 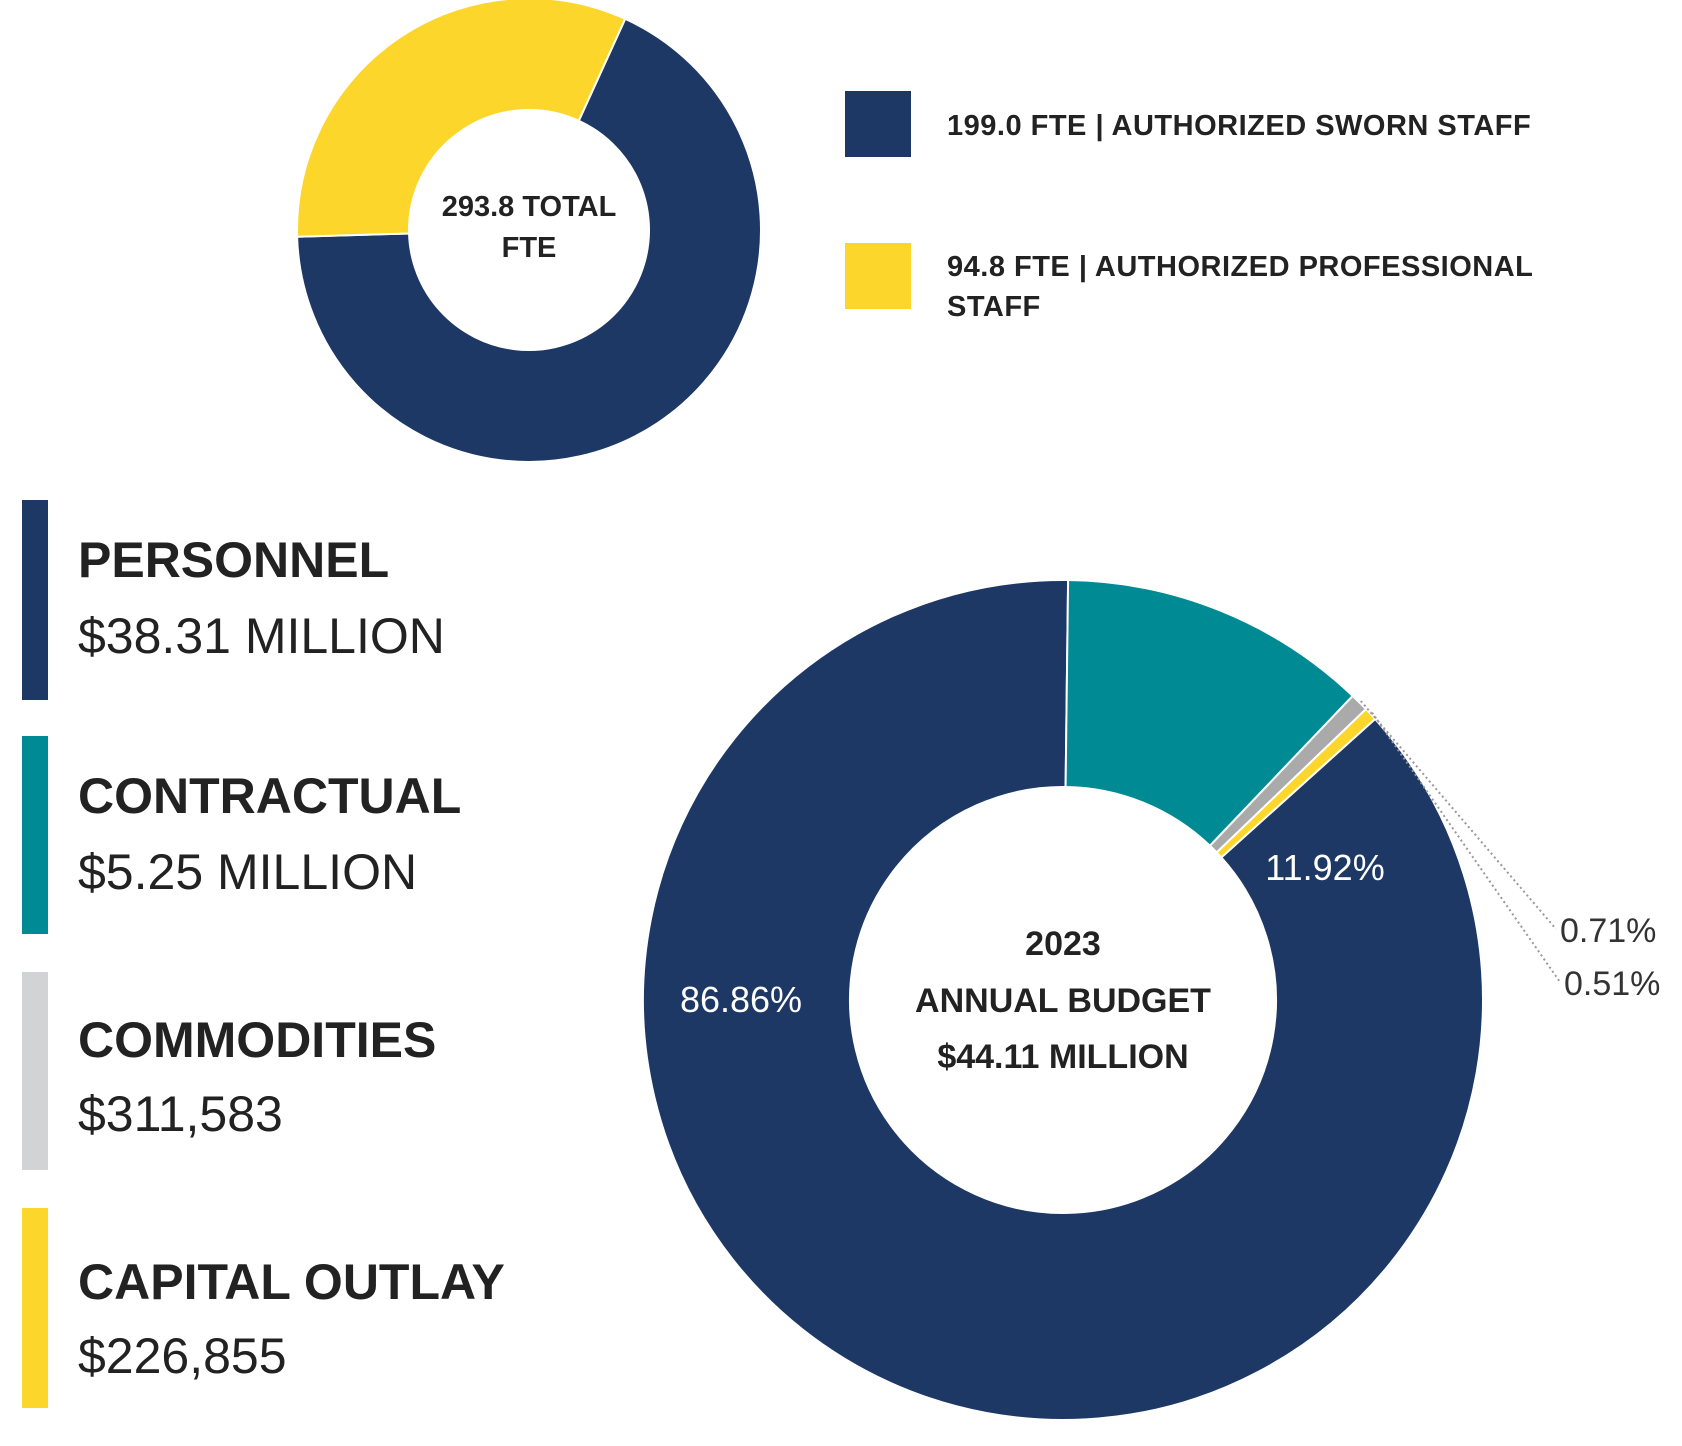 I want to click on budget-slice-contractual, so click(x=1209, y=713).